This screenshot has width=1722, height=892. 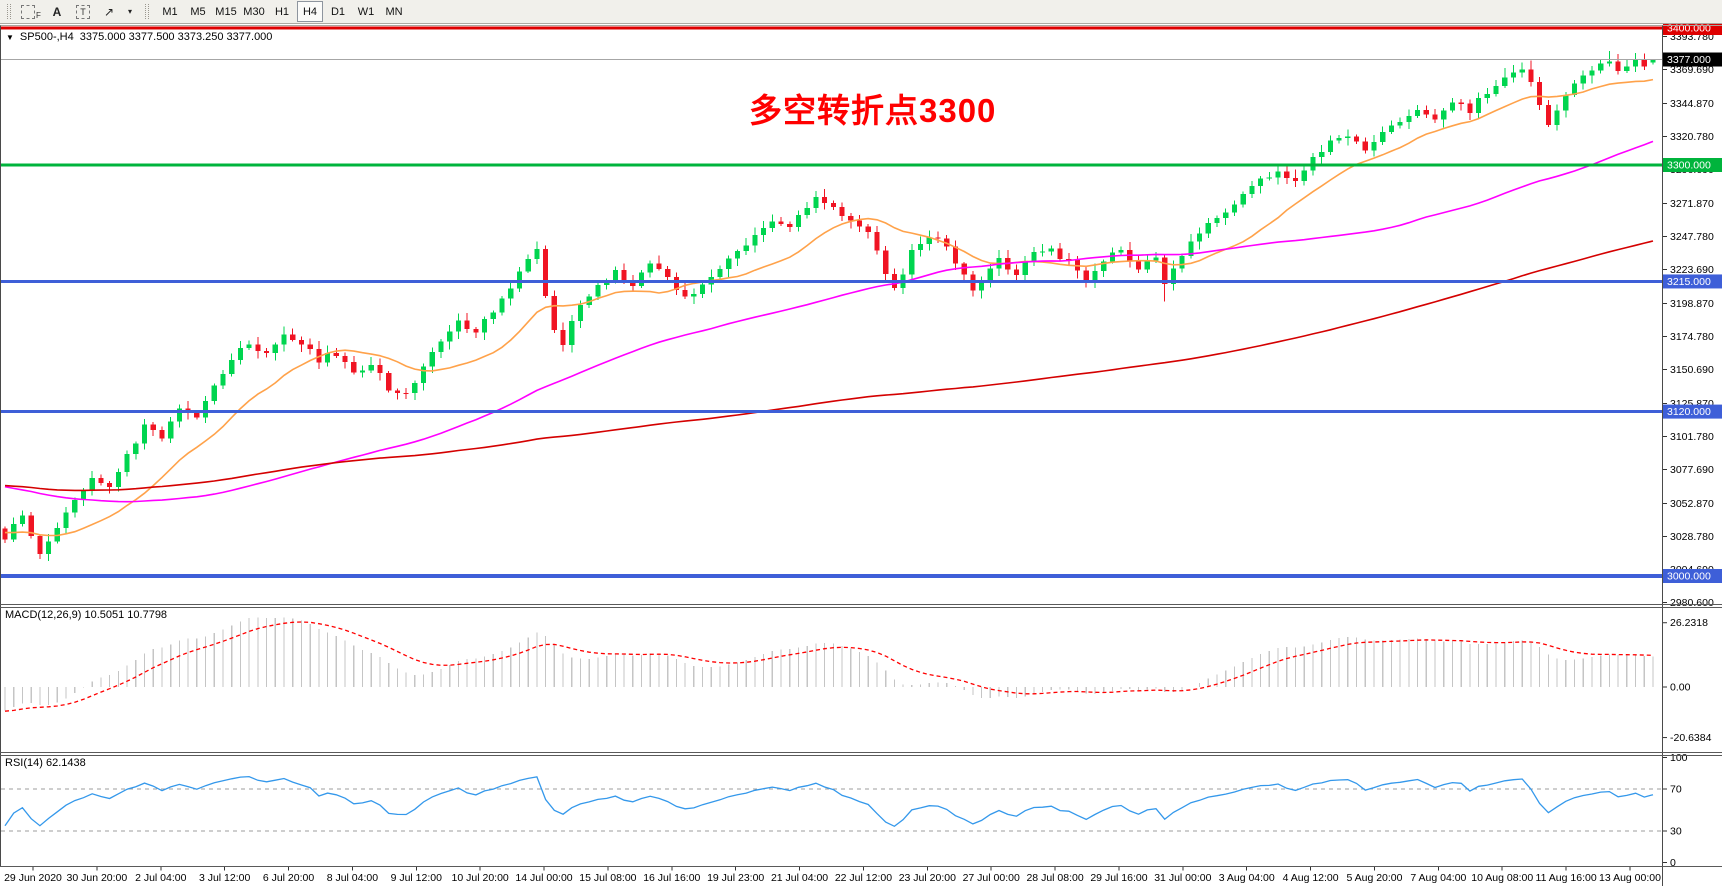 I want to click on price-axis-label: 3198.870, so click(x=1692, y=304).